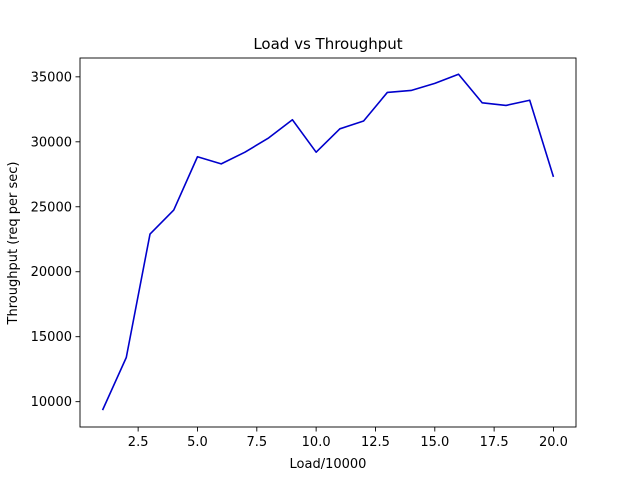  What do you see at coordinates (256, 442) in the screenshot?
I see `x-tick-label: 7.5` at bounding box center [256, 442].